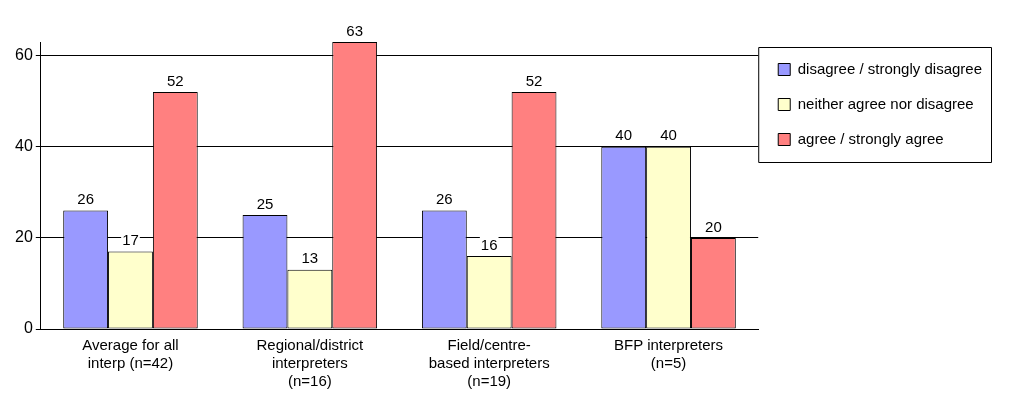 The width and height of the screenshot is (1010, 410). I want to click on y-tick-label: 40, so click(24, 146).